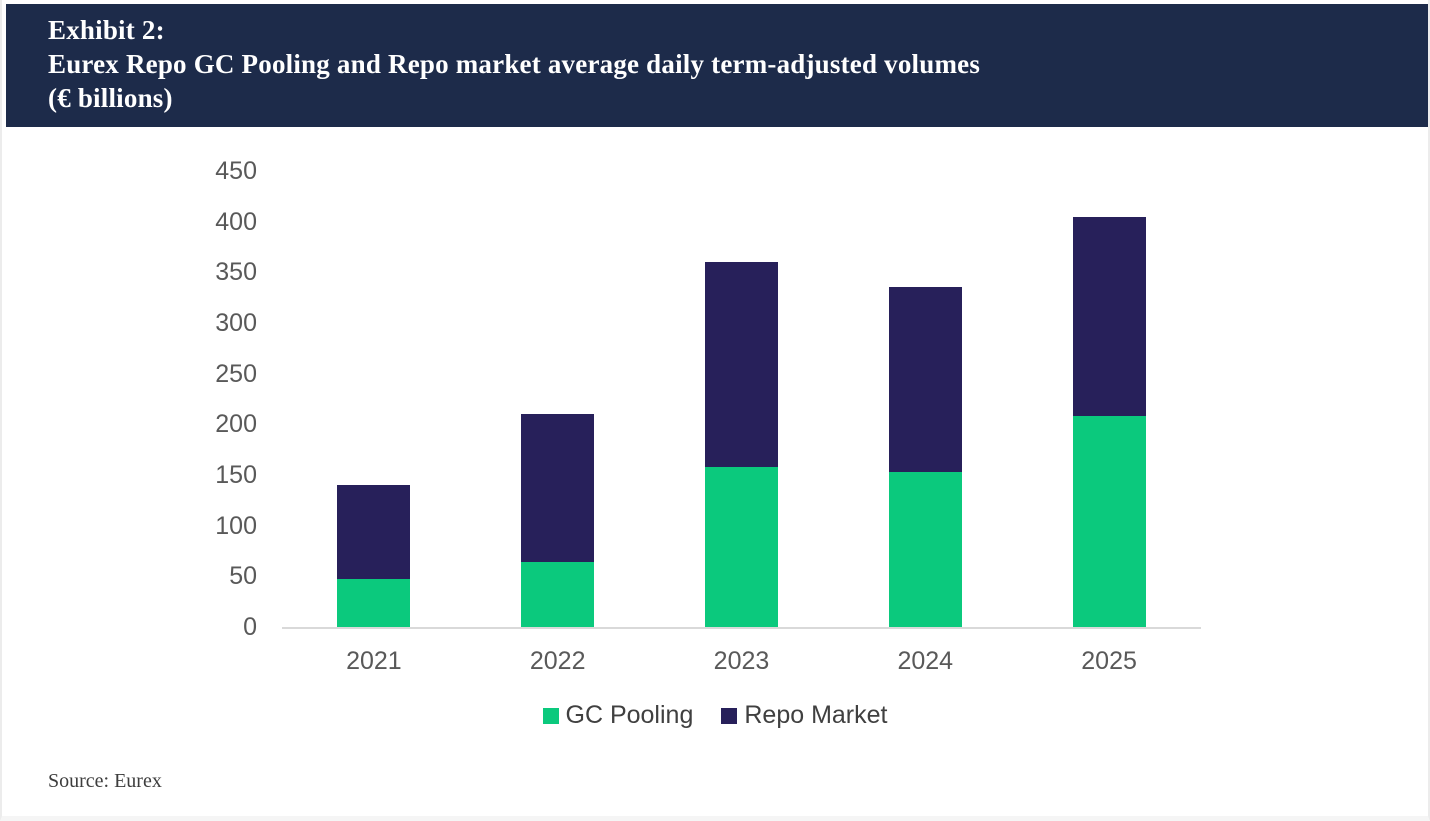  Describe the element at coordinates (236, 272) in the screenshot. I see `y-axis-tick-label: 350` at that location.